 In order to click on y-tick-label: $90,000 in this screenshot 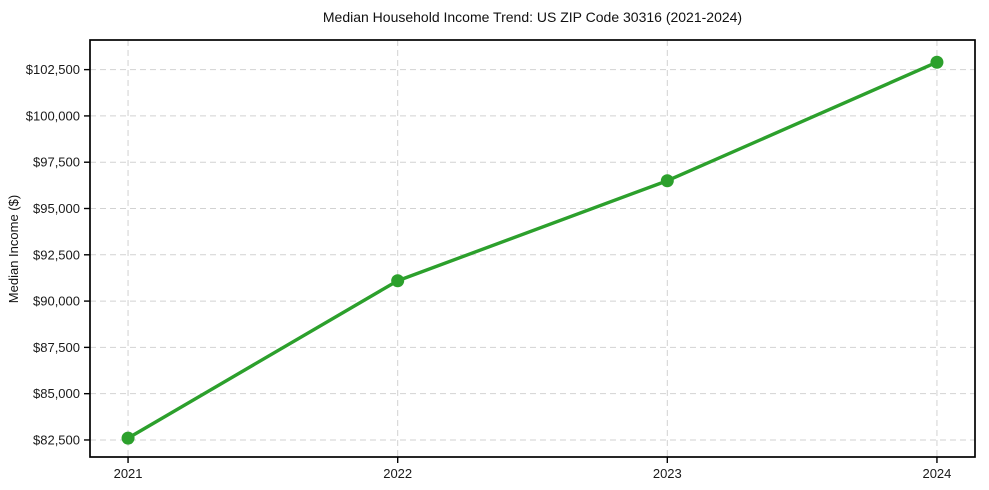, I will do `click(56, 301)`.